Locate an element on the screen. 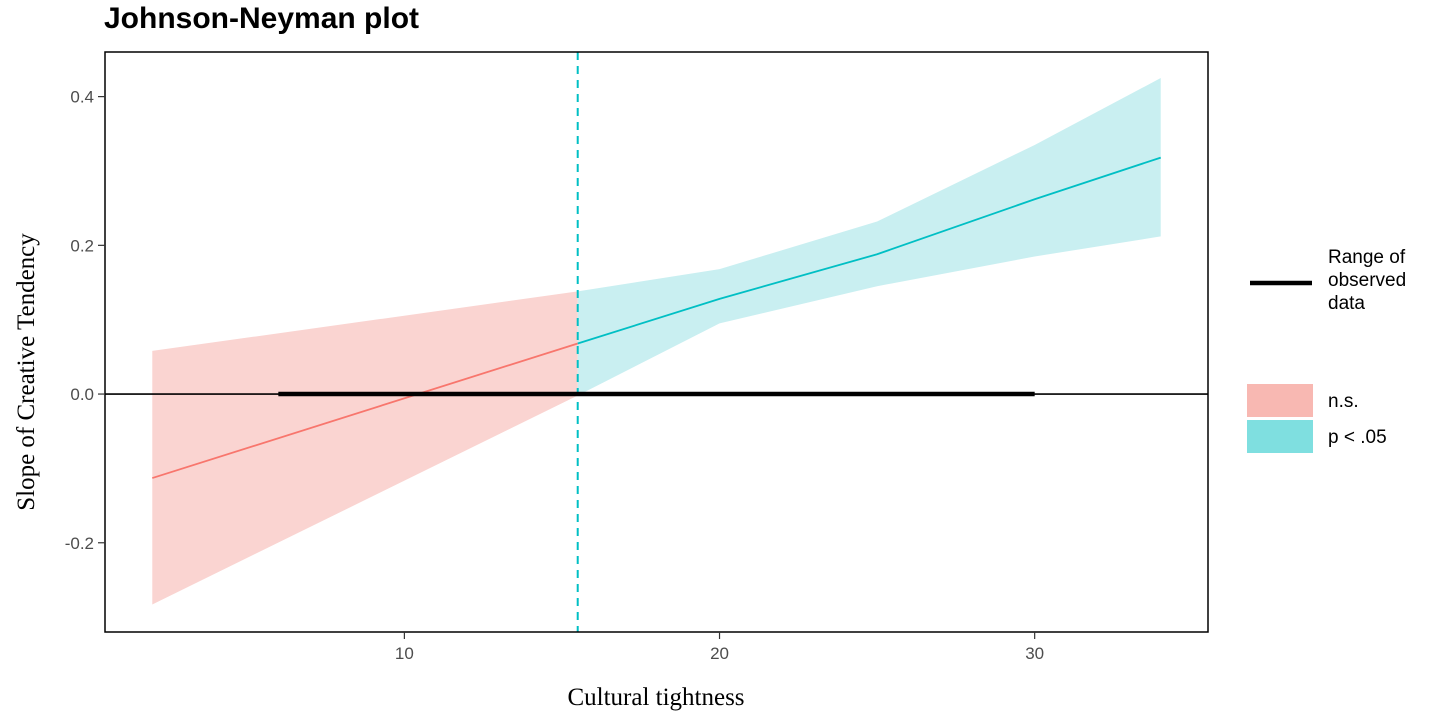  y-tick-label: -0.2 is located at coordinates (79, 543).